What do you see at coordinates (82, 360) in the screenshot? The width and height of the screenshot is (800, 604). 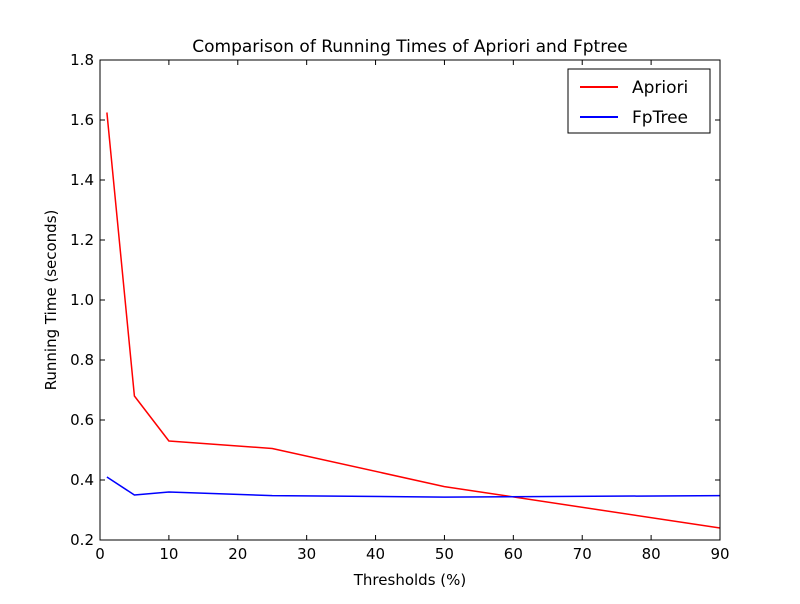 I see `y-tick-label: 0.8` at bounding box center [82, 360].